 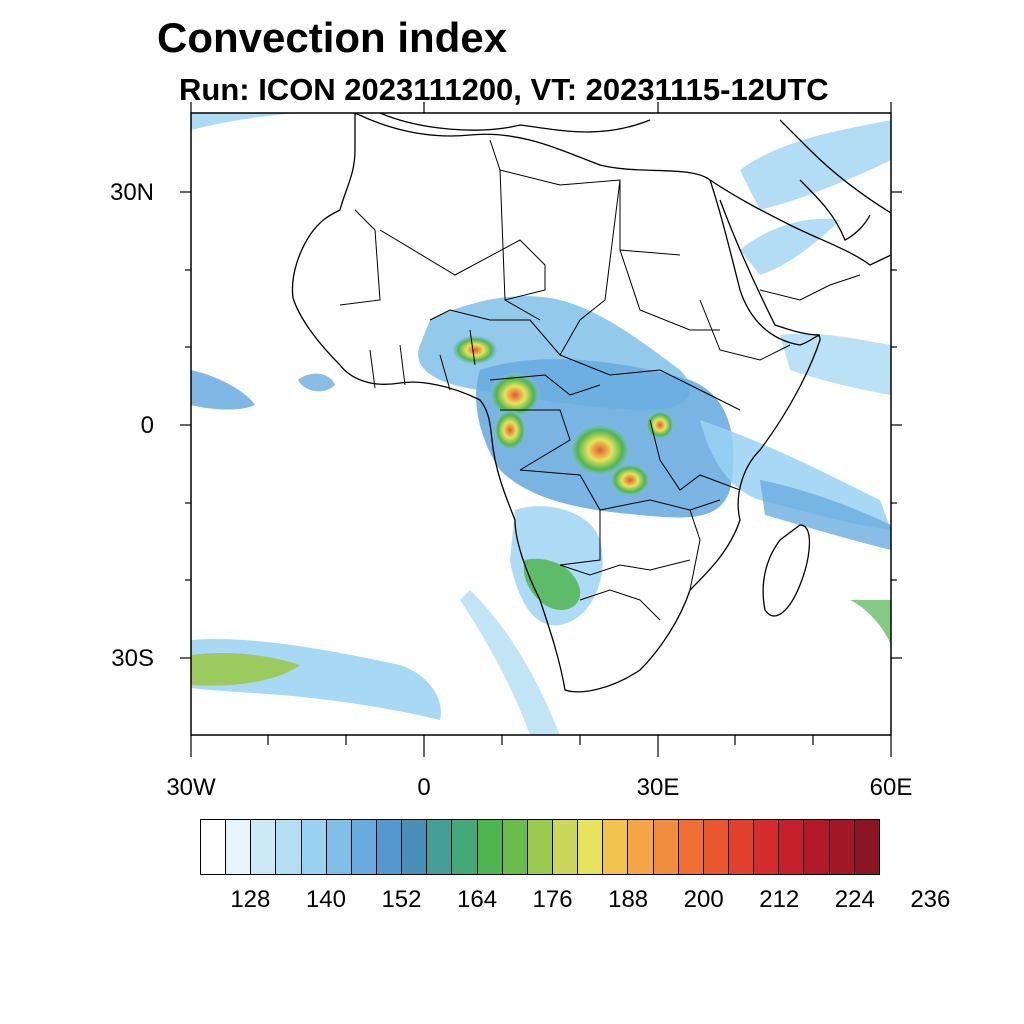 What do you see at coordinates (891, 787) in the screenshot?
I see `lon-label-60e: 60E` at bounding box center [891, 787].